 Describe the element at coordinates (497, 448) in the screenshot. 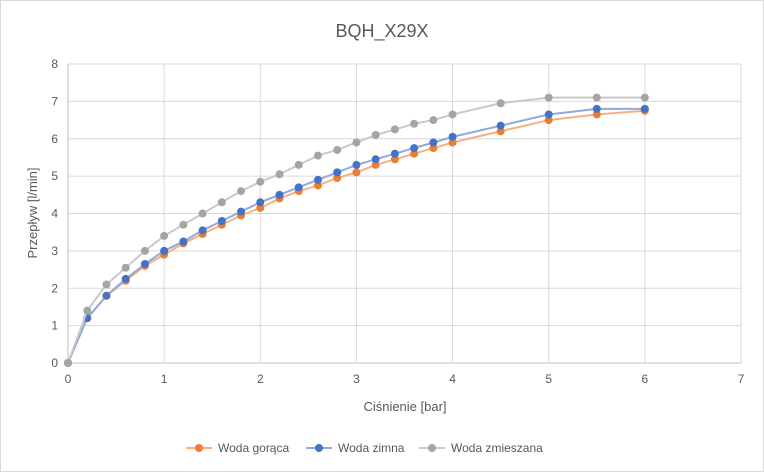

I see `legend-label: Woda zmieszana` at that location.